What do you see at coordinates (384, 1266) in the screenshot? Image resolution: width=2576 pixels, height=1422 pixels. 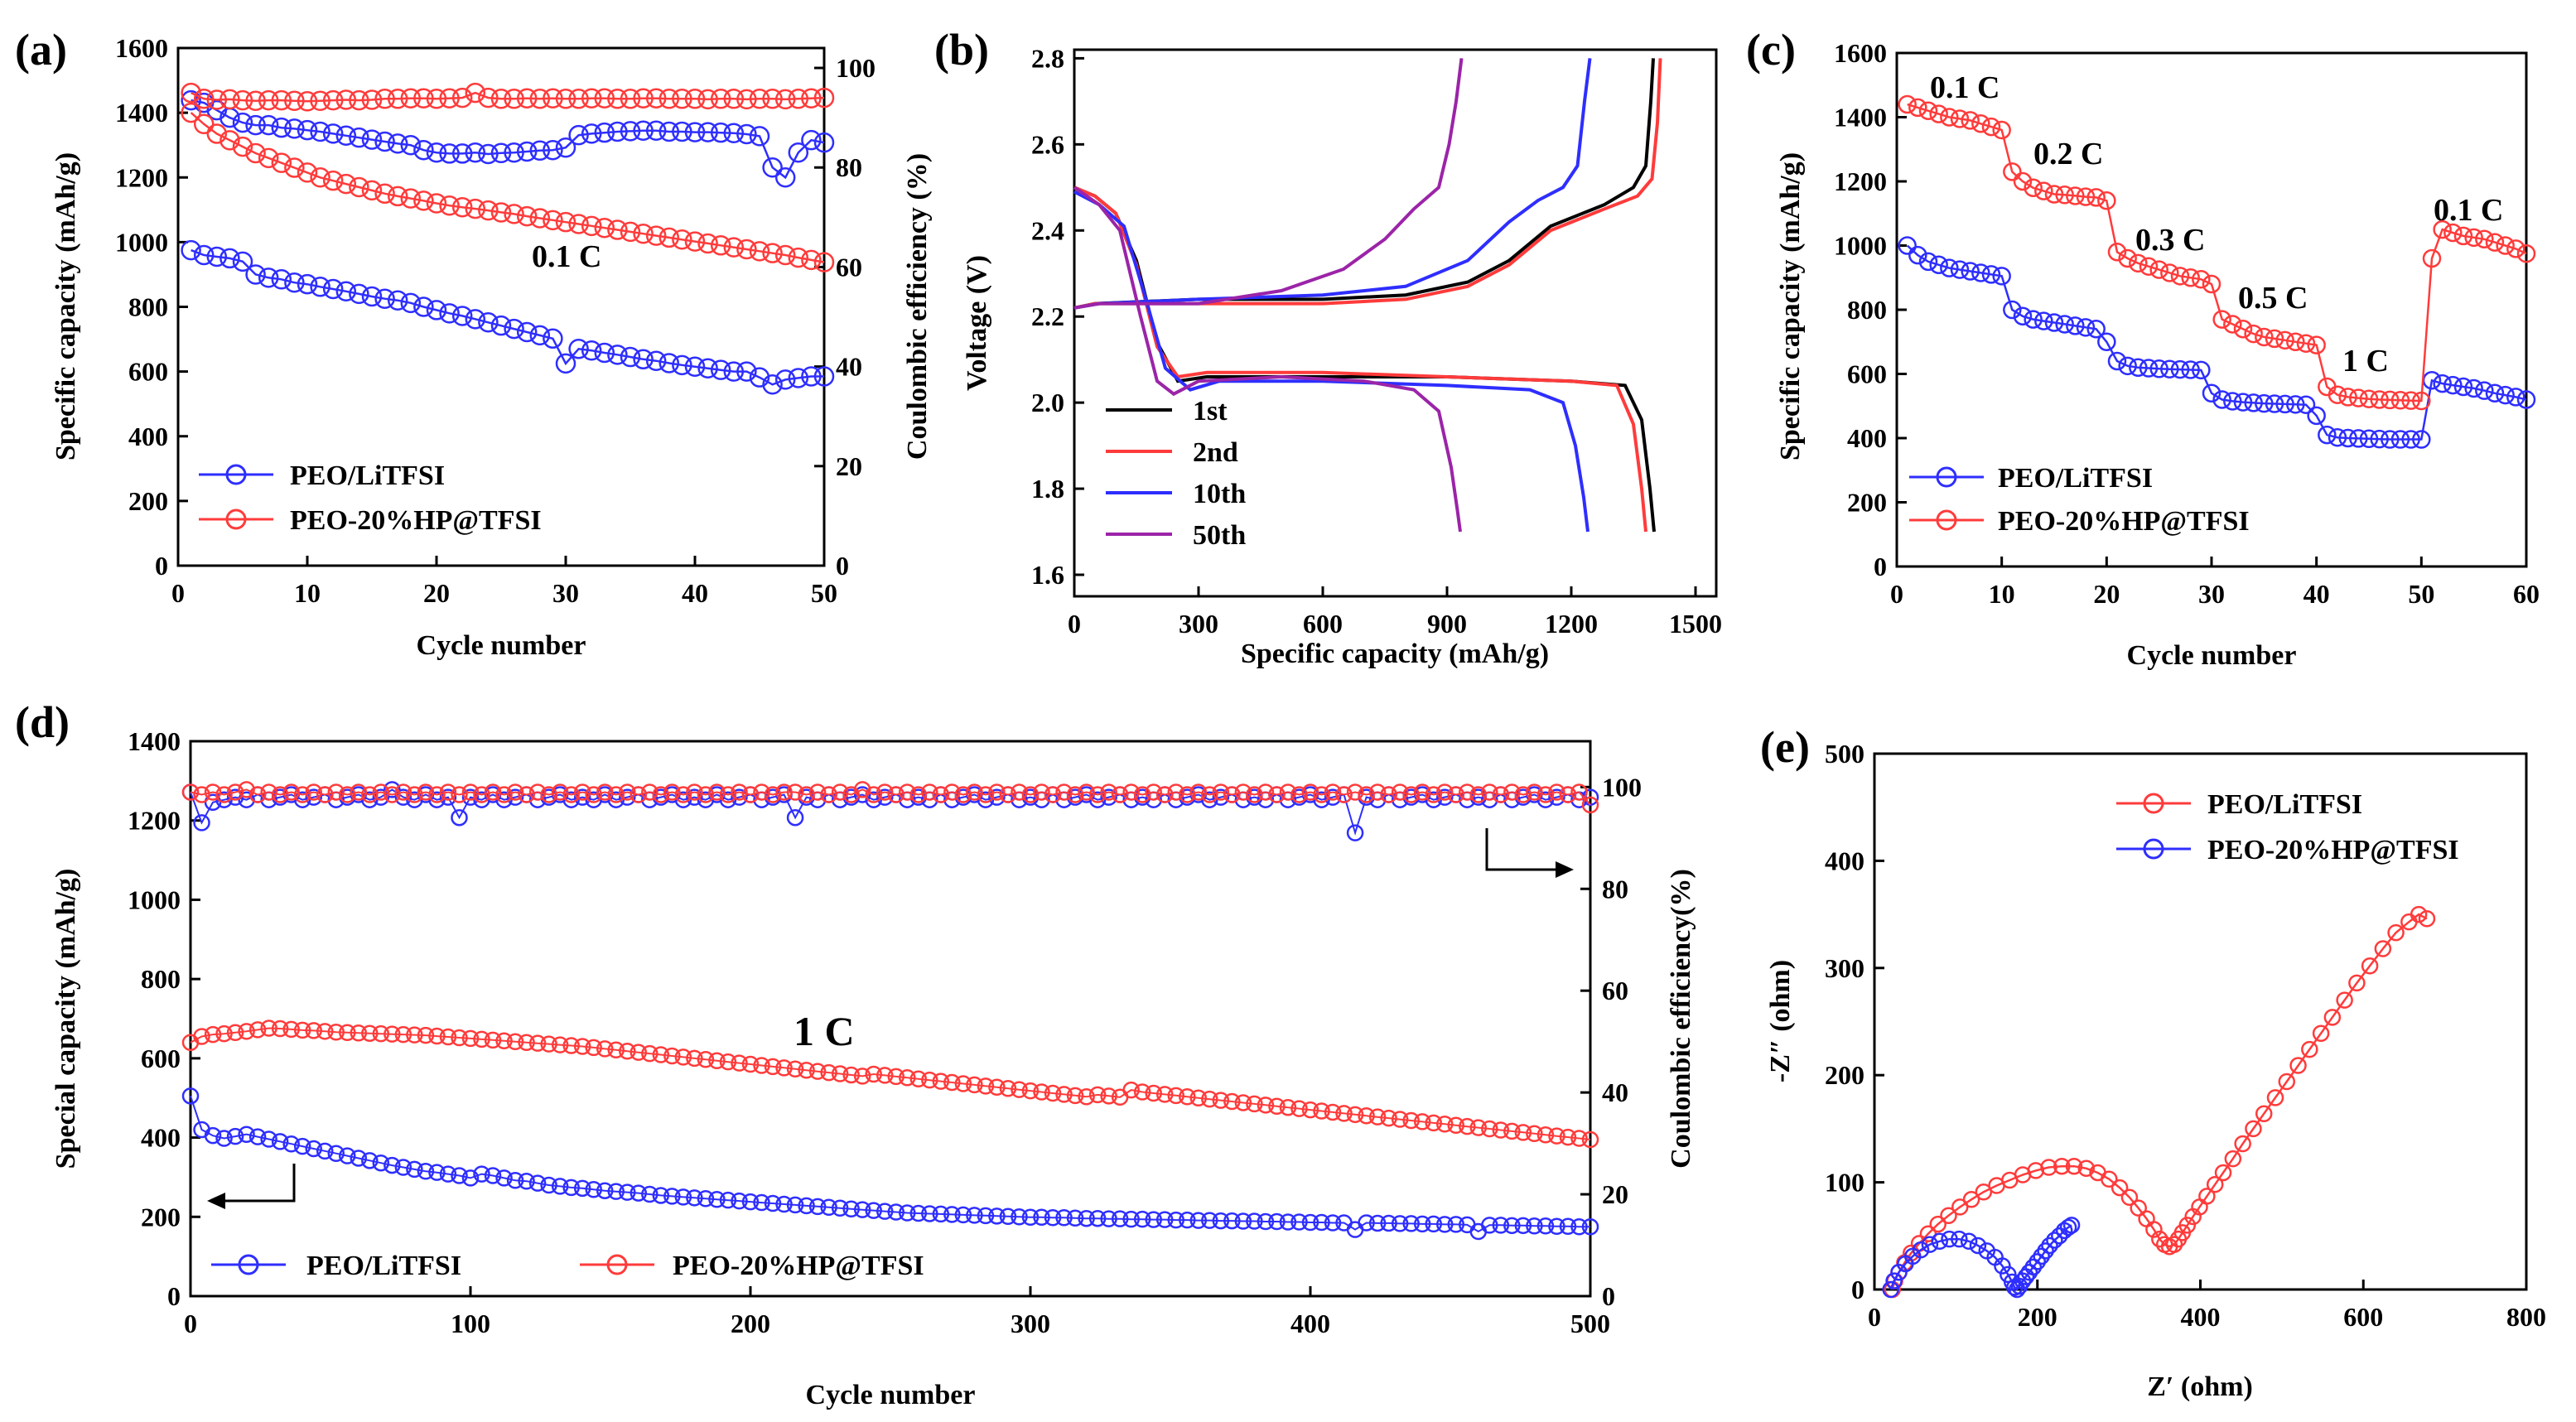 I see `panel-d-legend-item-1: PEO/LiTFSI` at bounding box center [384, 1266].